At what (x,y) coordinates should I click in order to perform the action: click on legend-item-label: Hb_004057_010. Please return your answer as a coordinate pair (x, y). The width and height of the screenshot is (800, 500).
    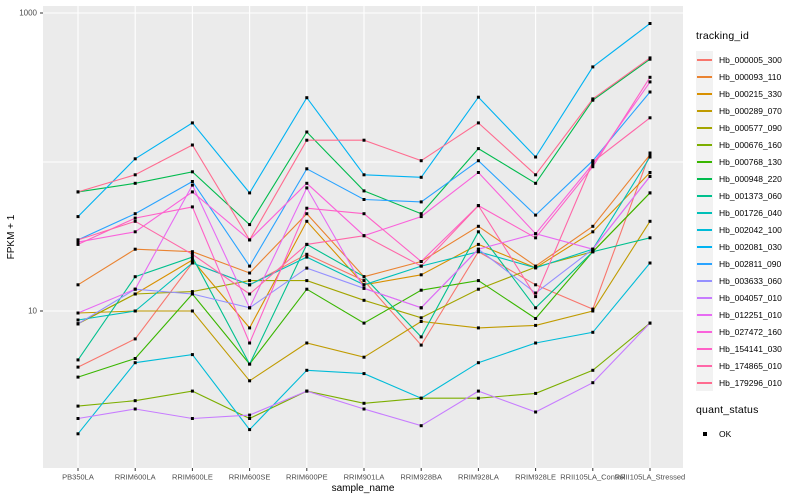
    Looking at the image, I should click on (750, 297).